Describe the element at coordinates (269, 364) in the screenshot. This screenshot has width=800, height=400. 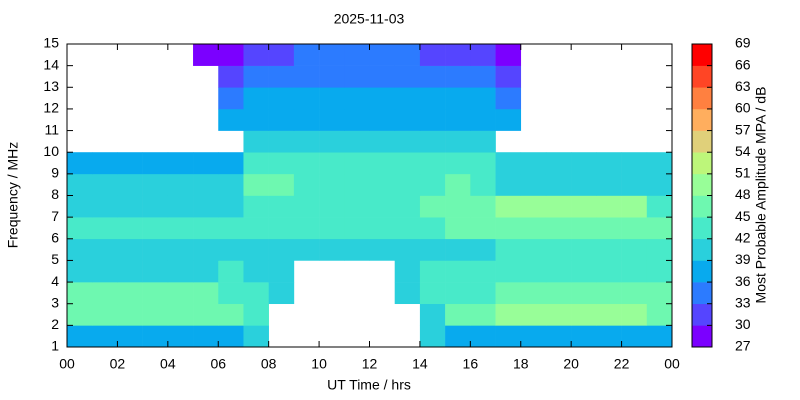
I see `x-tick-label: 08` at that location.